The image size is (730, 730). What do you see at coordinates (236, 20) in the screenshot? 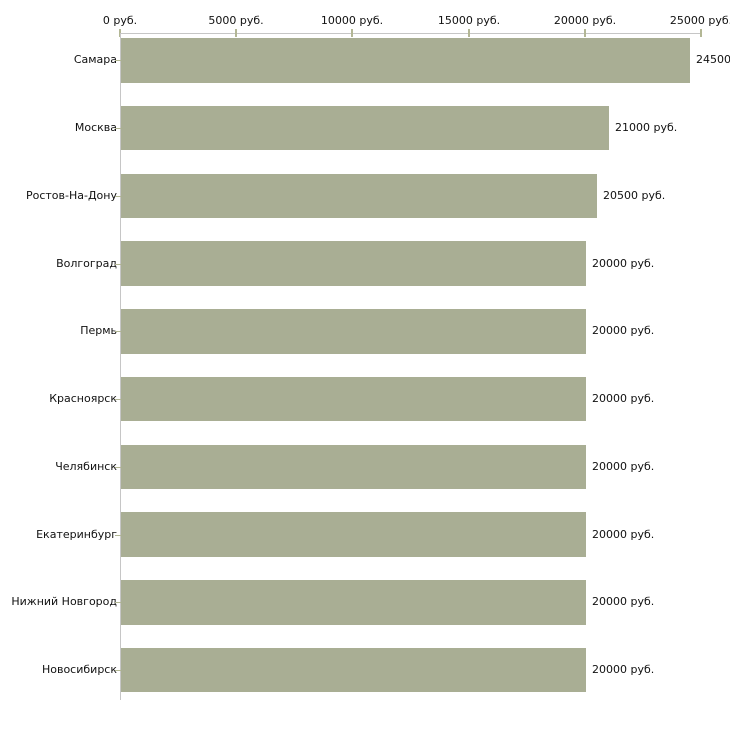
I see `x-axis-tick-label: 5000 руб.` at bounding box center [236, 20].